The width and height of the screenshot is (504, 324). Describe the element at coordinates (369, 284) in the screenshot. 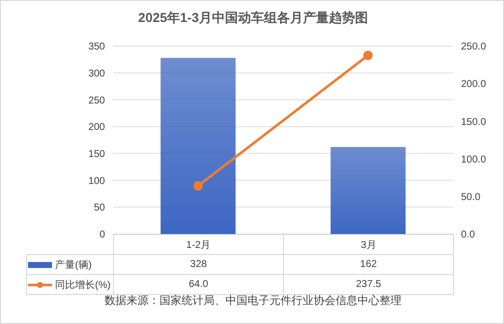

I see `data-label: 237.5` at that location.